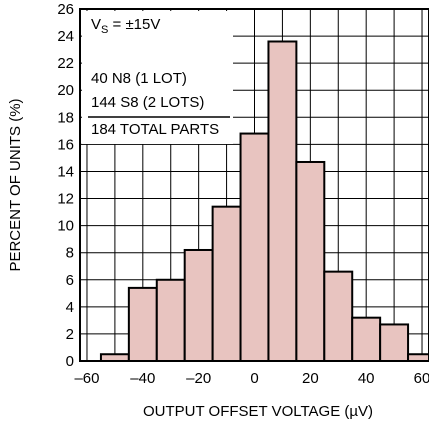 The image size is (429, 423). Describe the element at coordinates (198, 378) in the screenshot. I see `x-tick-label: –20` at that location.